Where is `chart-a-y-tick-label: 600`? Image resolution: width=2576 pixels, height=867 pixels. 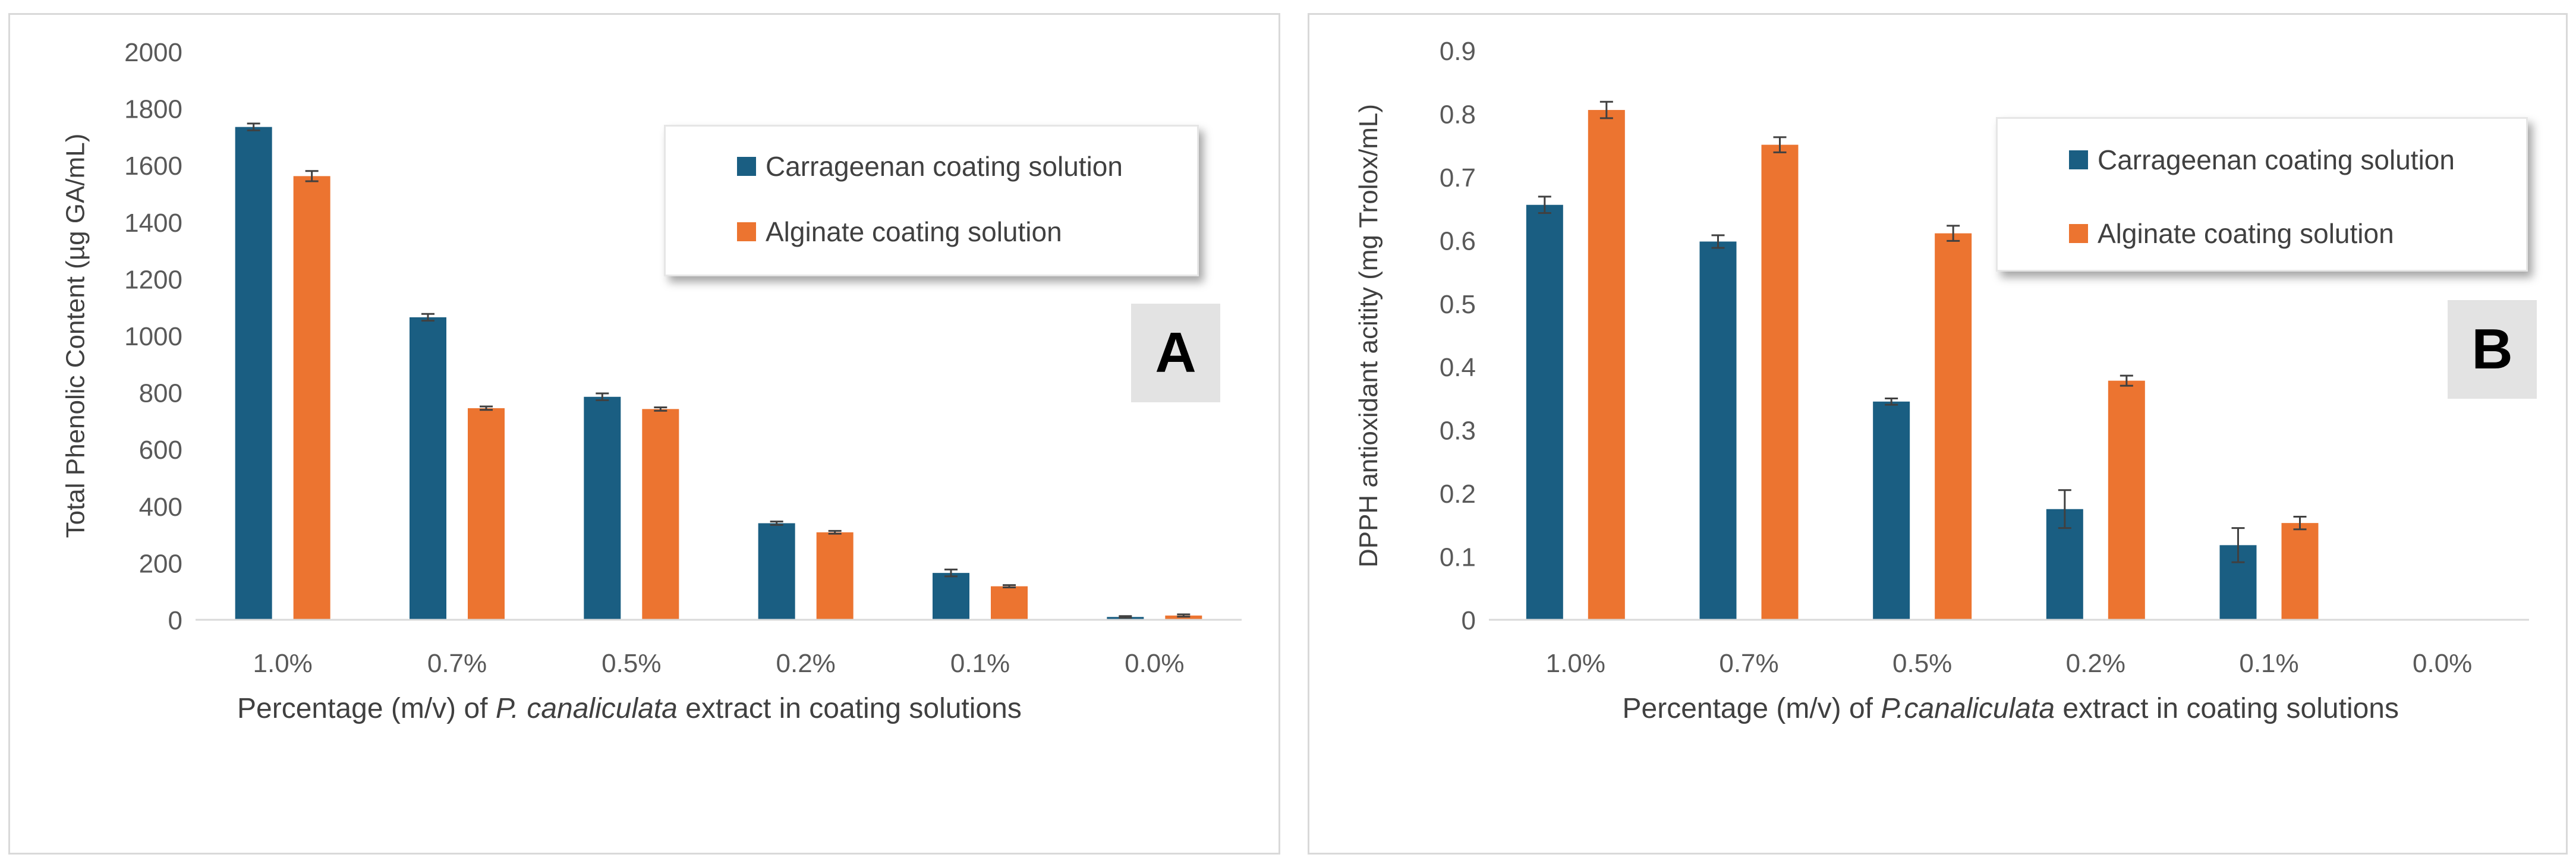 chart-a-y-tick-label: 600 is located at coordinates (160, 450).